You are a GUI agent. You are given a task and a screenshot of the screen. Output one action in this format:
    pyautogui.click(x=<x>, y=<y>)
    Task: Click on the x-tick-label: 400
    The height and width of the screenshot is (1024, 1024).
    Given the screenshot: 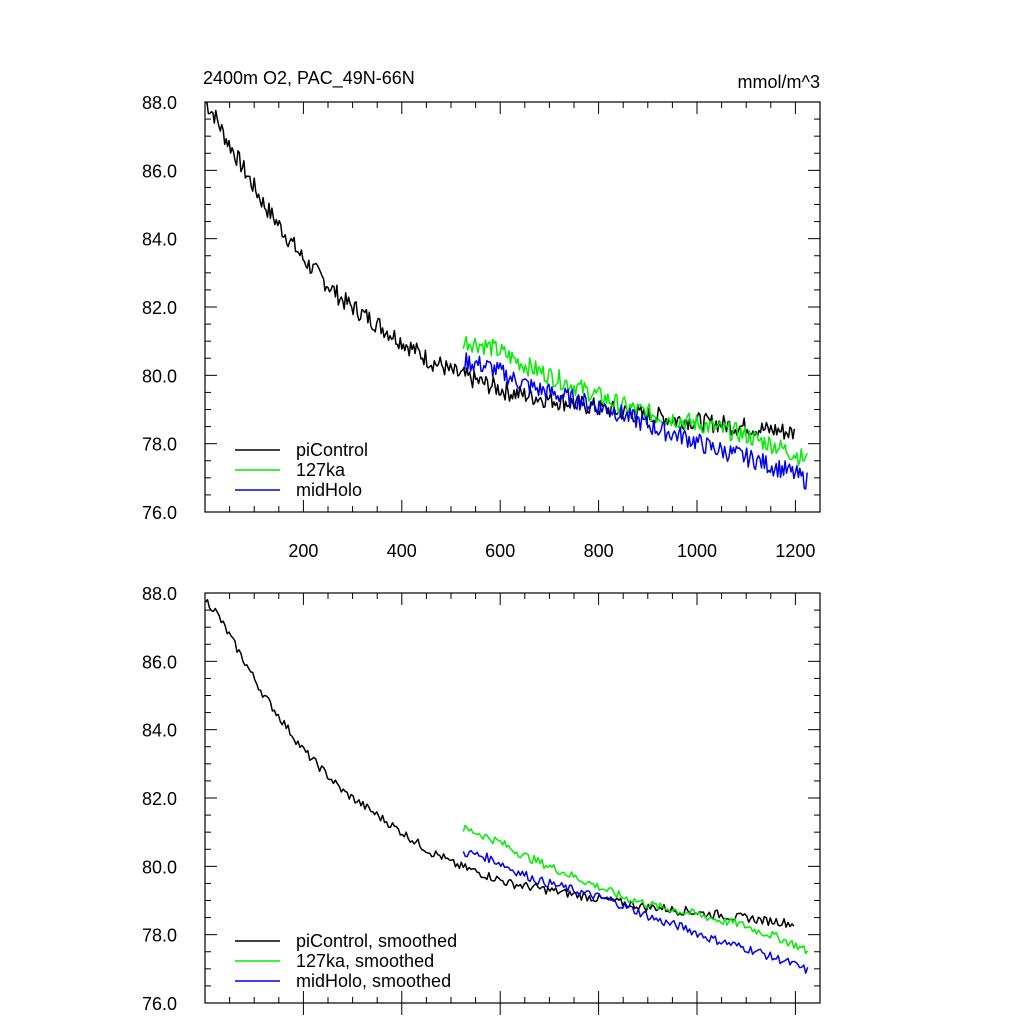 What is the action you would take?
    pyautogui.click(x=402, y=551)
    